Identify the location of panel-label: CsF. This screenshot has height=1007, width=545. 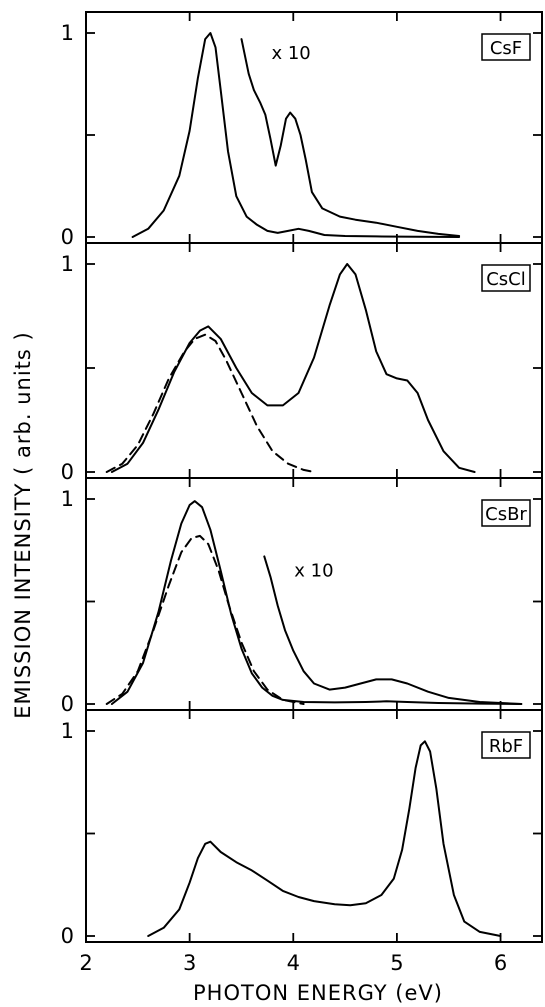
(506, 48).